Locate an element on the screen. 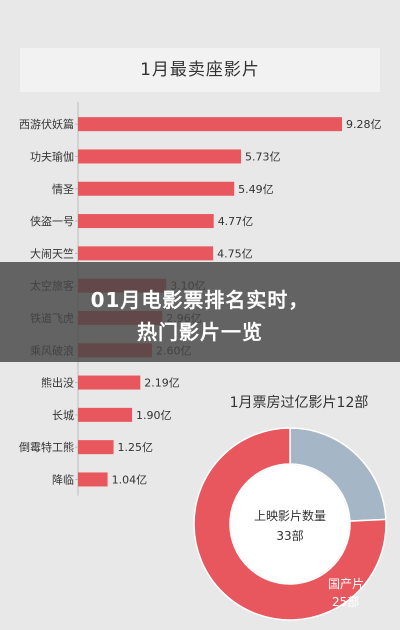 This screenshot has height=630, width=400. pie-slice is located at coordinates (290, 524).